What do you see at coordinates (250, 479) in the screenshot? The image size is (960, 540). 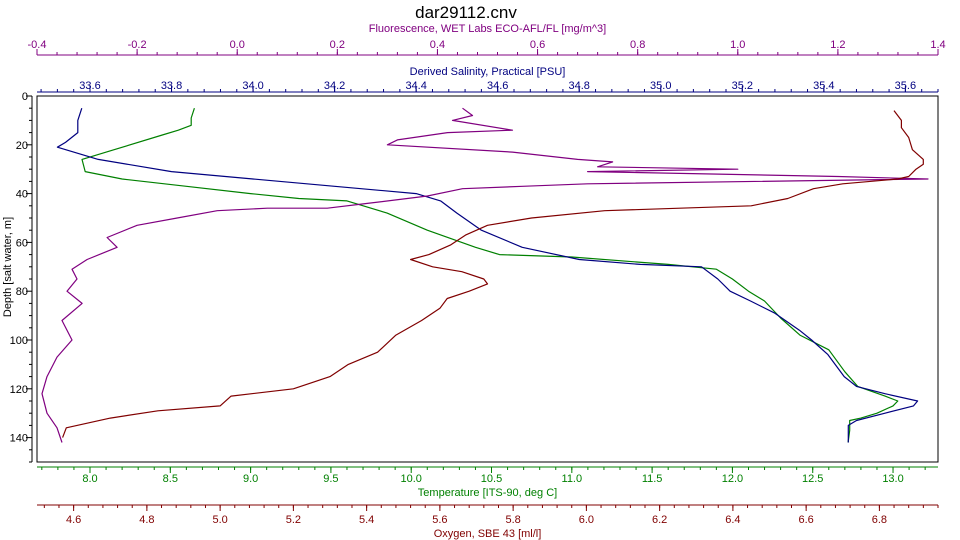 I see `temperature-tick-label: 9.0` at bounding box center [250, 479].